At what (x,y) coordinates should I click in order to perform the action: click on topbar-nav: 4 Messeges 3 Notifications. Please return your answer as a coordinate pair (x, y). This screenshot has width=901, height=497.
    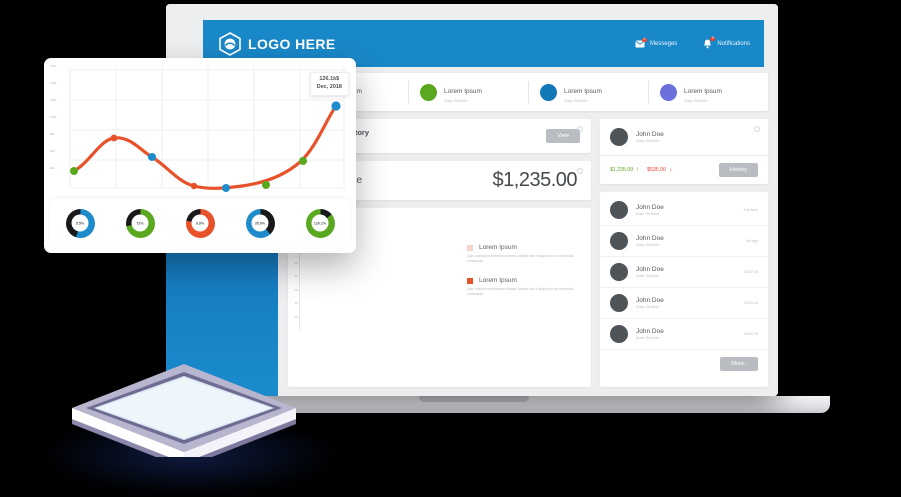
    Looking at the image, I should click on (692, 42).